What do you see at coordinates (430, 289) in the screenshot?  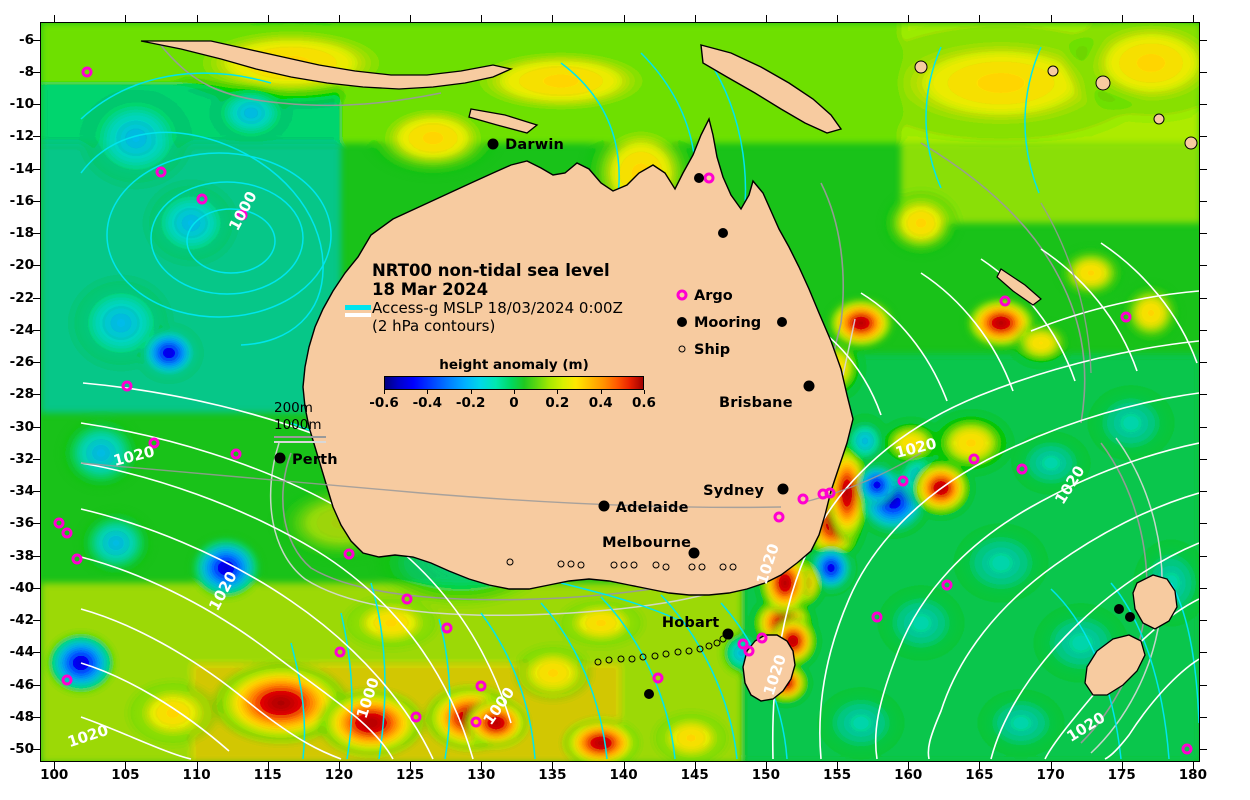 I see `title-line-2: 18 Mar 2024` at bounding box center [430, 289].